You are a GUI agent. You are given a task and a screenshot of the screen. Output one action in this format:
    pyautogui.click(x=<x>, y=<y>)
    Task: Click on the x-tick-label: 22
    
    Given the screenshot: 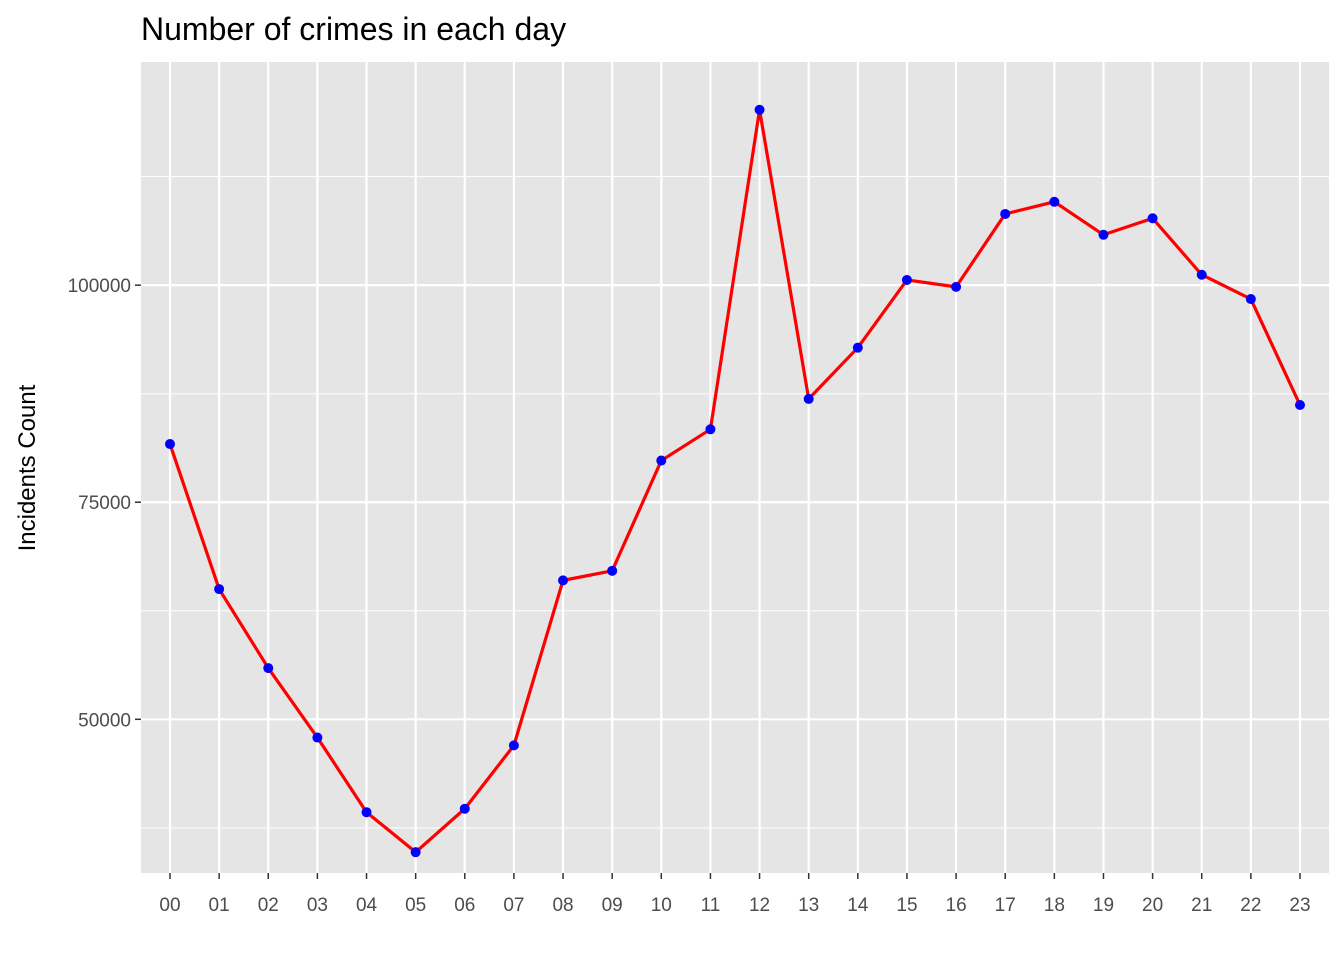 What is the action you would take?
    pyautogui.click(x=1250, y=905)
    